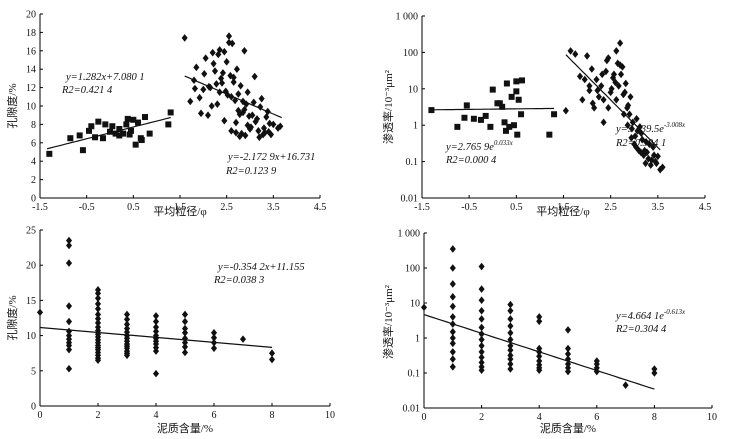 Image resolution: width=742 pixels, height=439 pixels. What do you see at coordinates (641, 329) in the screenshot?
I see `r-squared-text: R2=0.304 4` at bounding box center [641, 329].